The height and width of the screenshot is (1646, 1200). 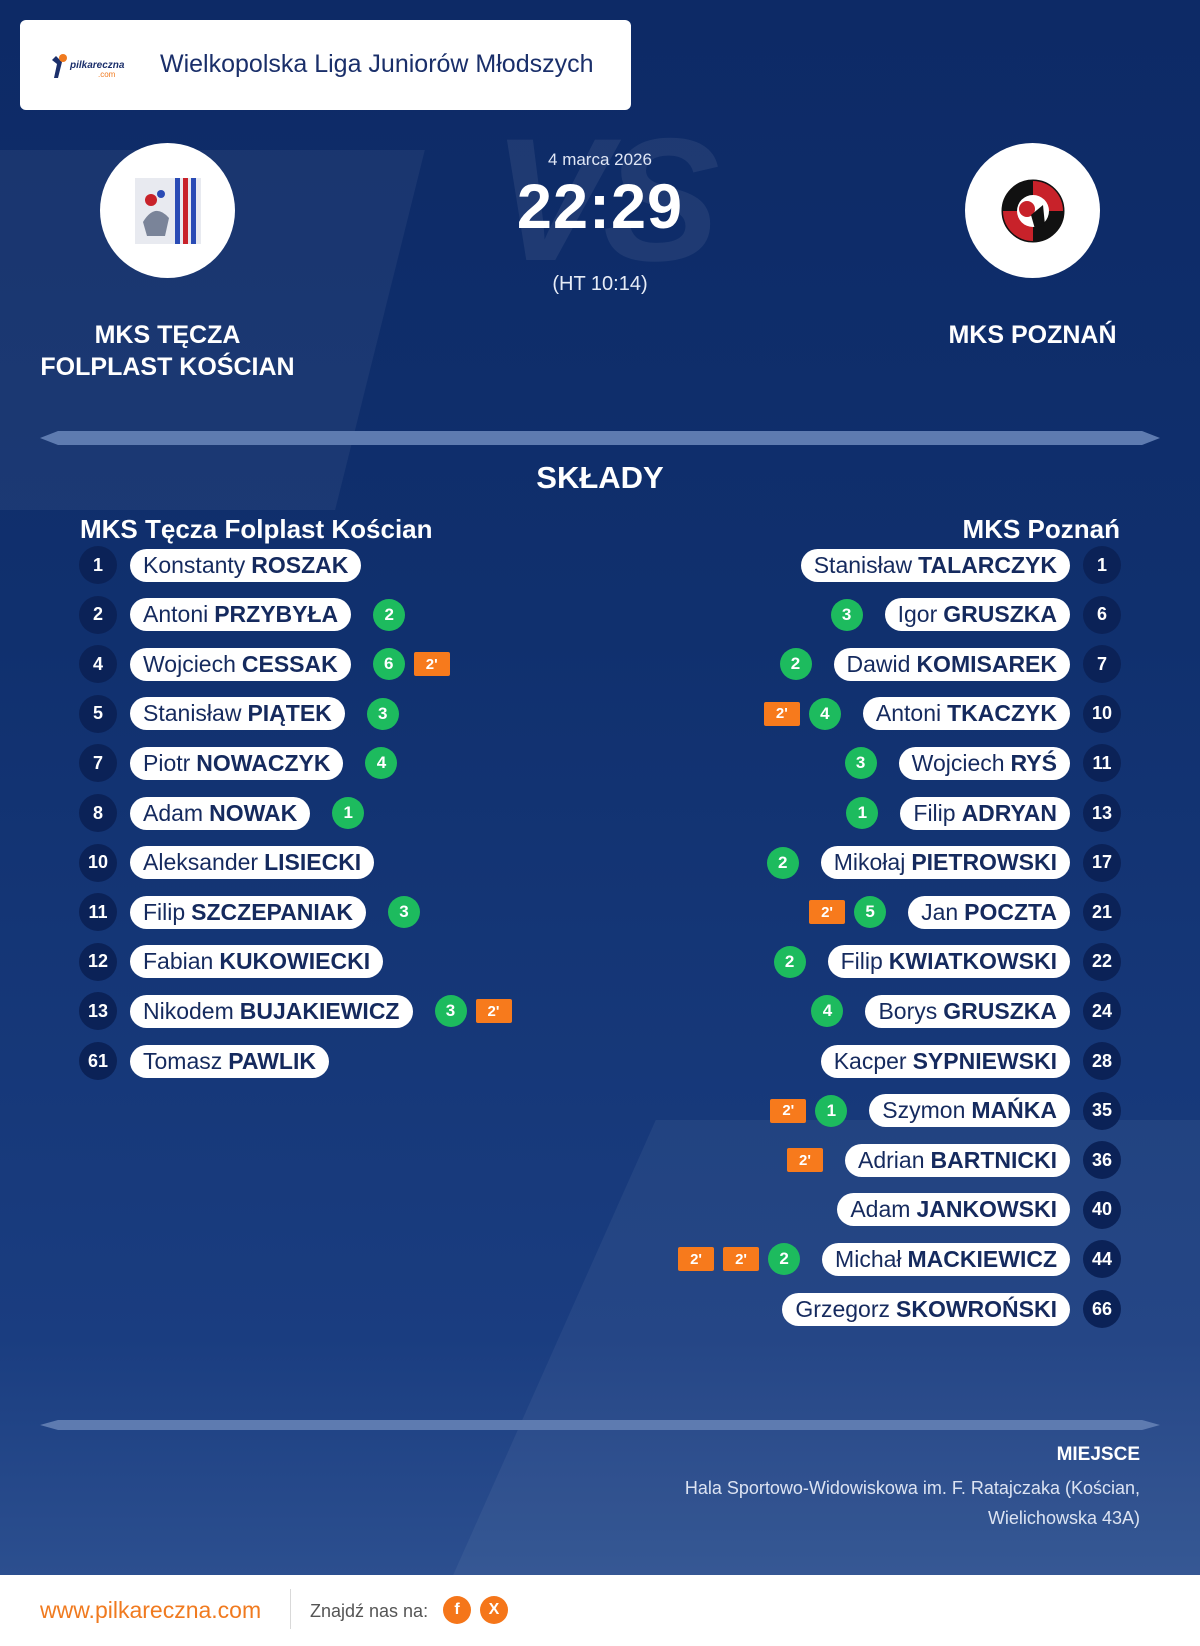 I want to click on home-team-name-line2: FOLPLAST KOŚCIAN, so click(x=167, y=367).